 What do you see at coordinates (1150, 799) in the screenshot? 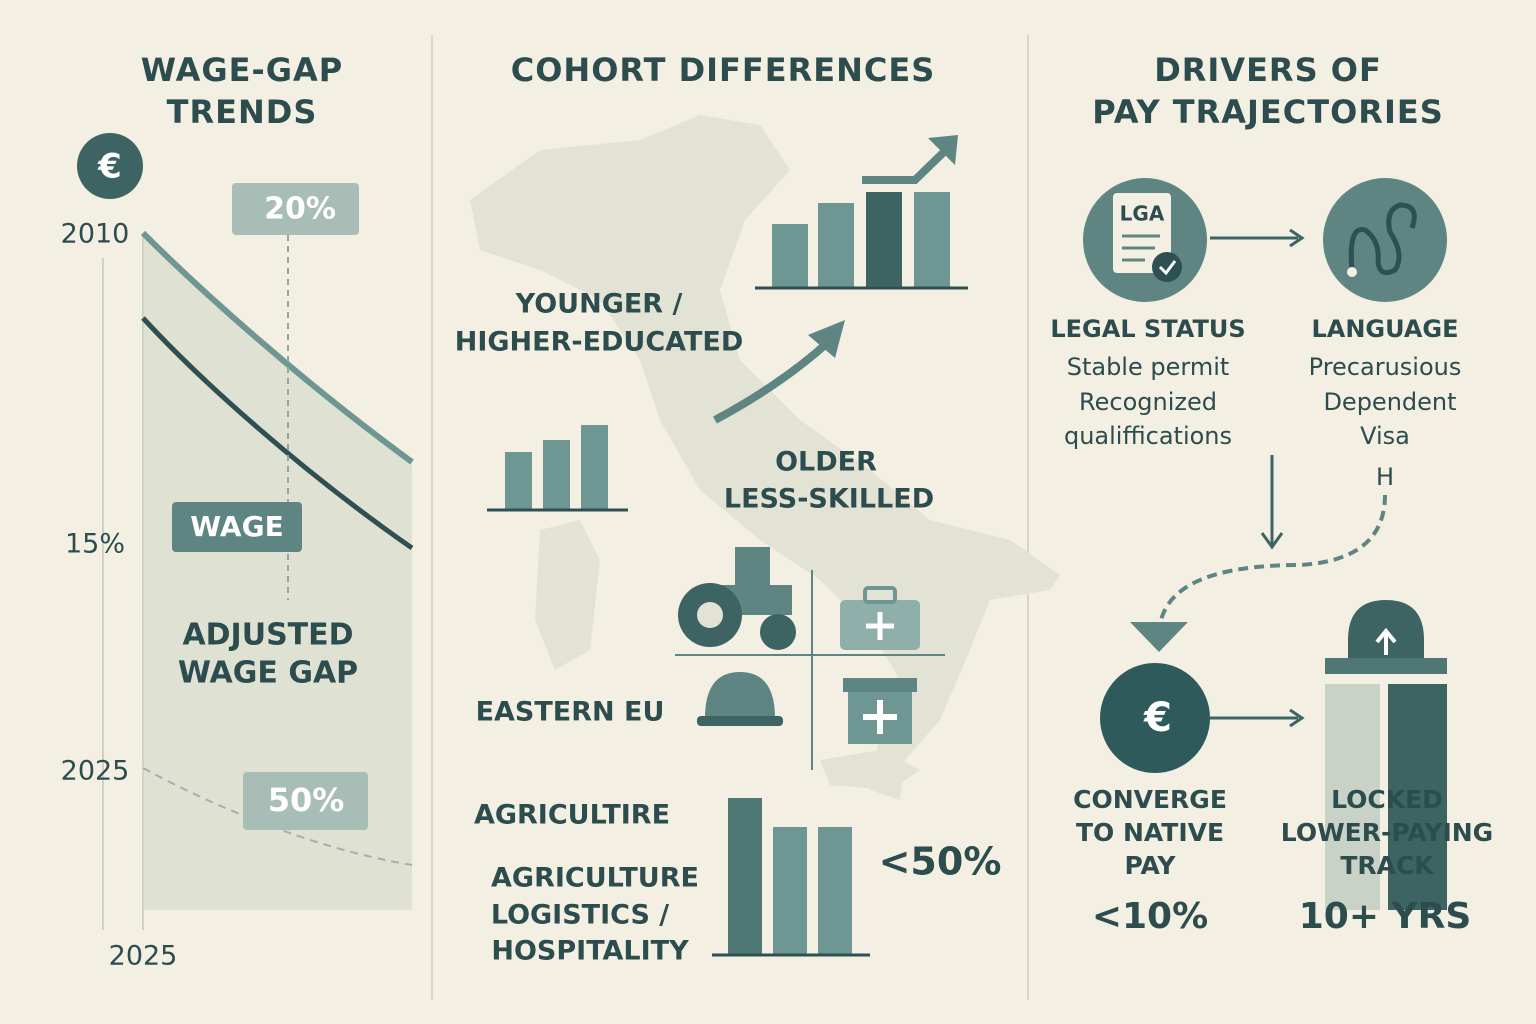
I see `outcome-heading: CONVERGE` at bounding box center [1150, 799].